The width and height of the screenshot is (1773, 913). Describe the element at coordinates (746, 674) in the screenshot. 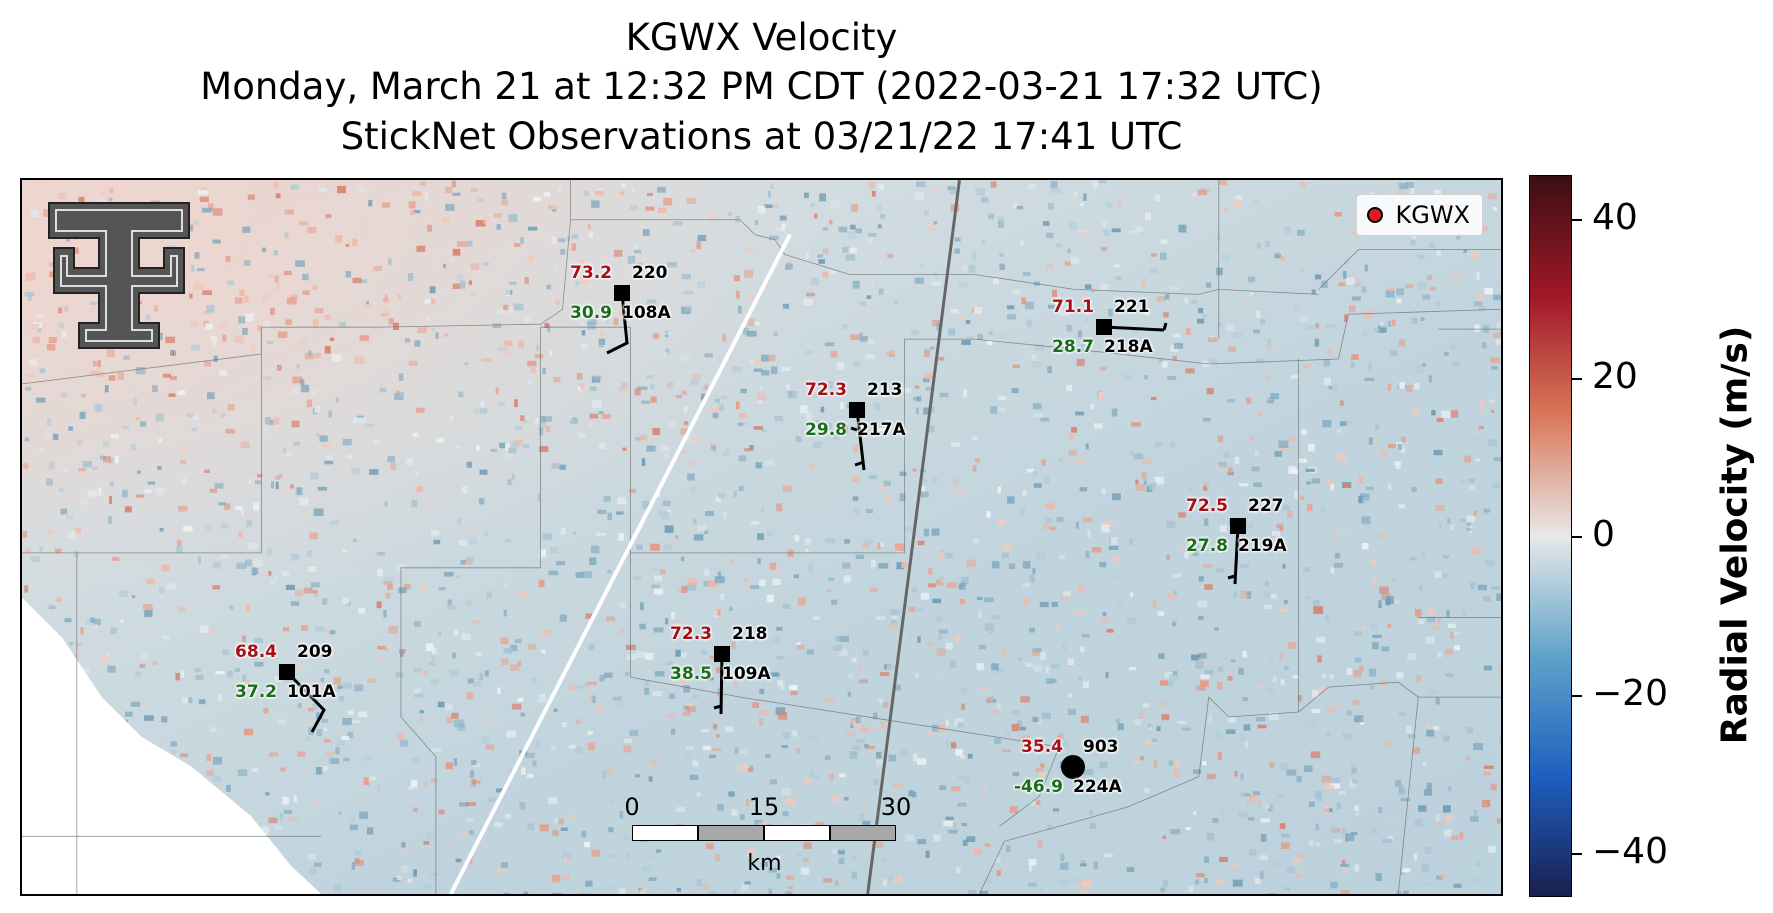

I see `station-name: 109A` at that location.